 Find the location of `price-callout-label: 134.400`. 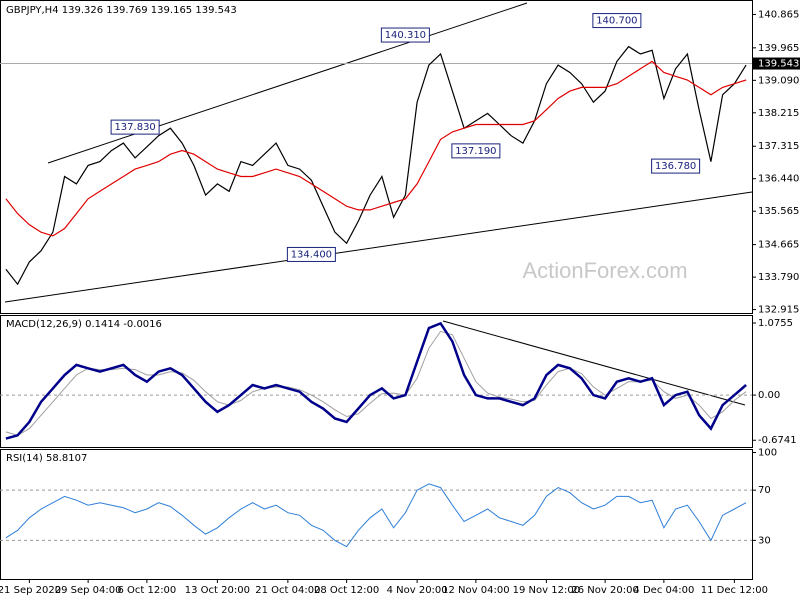

price-callout-label: 134.400 is located at coordinates (311, 254).